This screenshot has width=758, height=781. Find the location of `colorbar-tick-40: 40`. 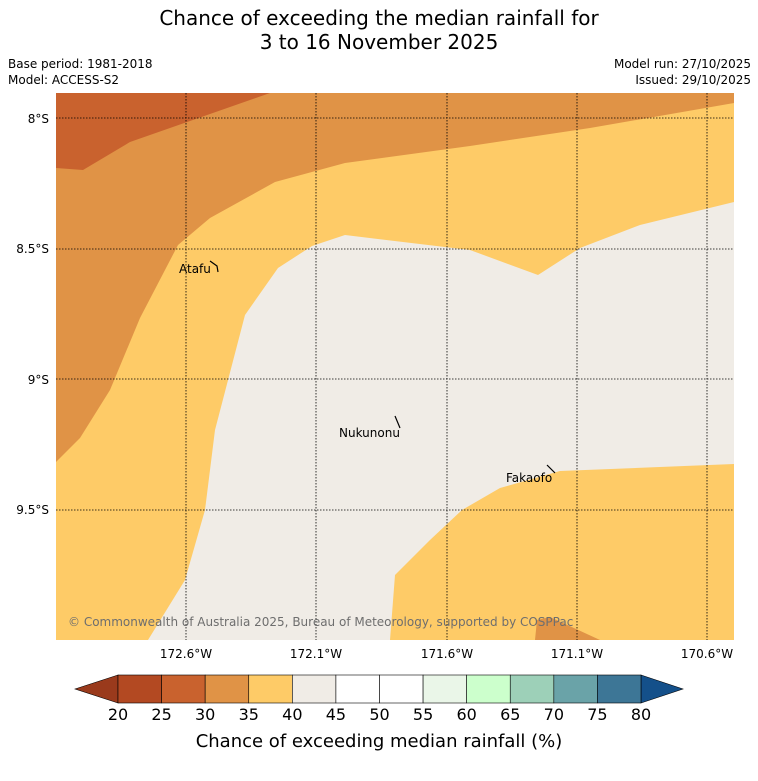

colorbar-tick-40: 40 is located at coordinates (292, 714).